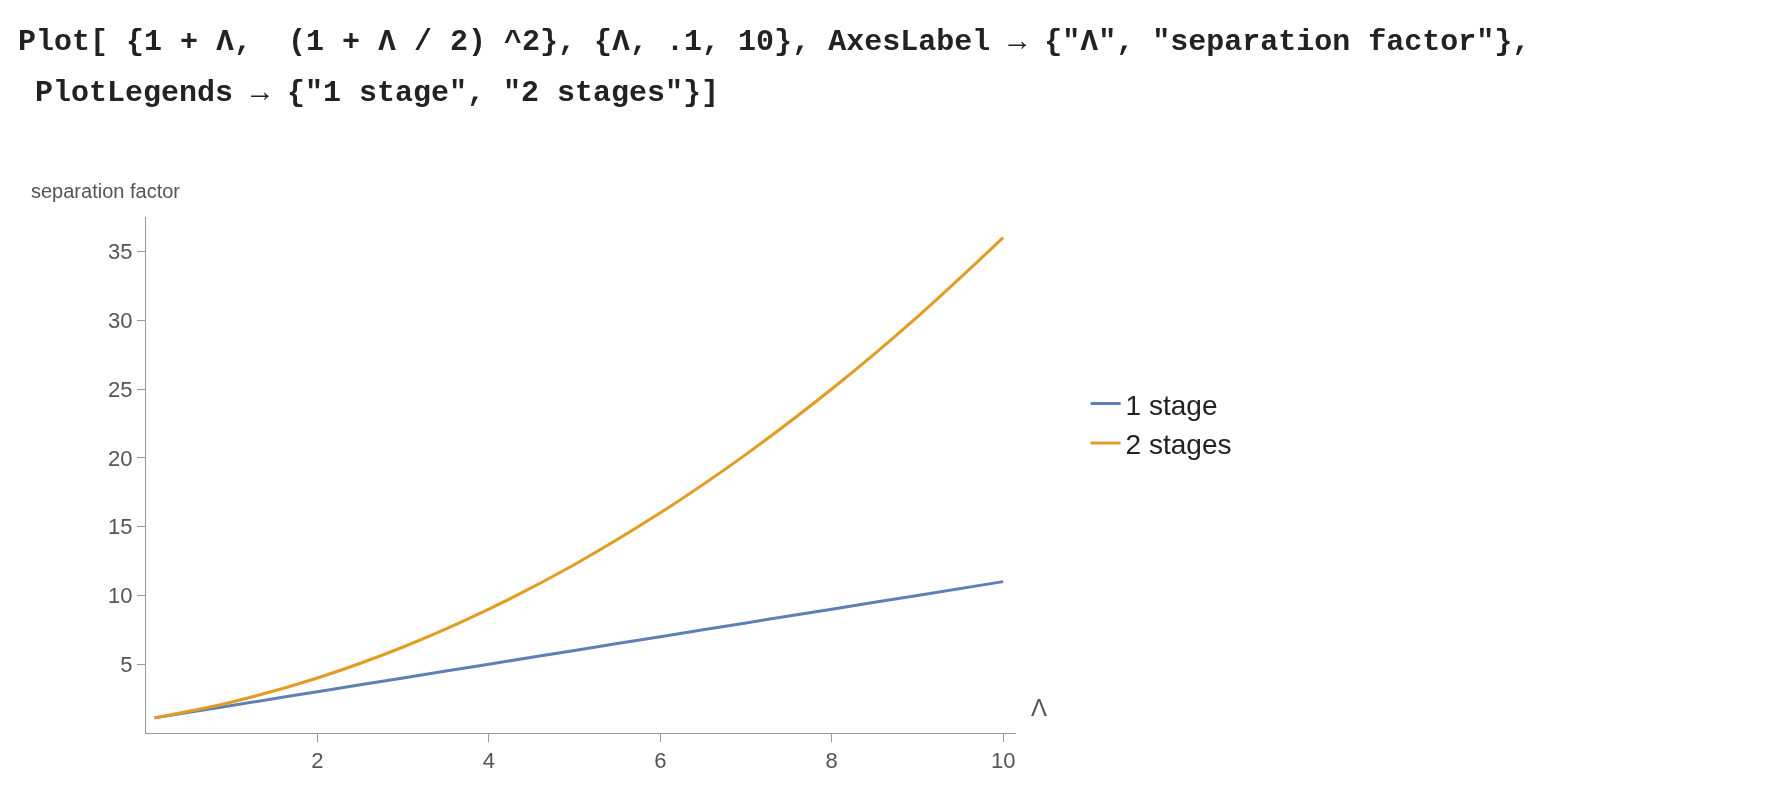 The height and width of the screenshot is (785, 1791). I want to click on text: PlotLegends → {"1 stage", "2 stages"}], so click(377, 93).